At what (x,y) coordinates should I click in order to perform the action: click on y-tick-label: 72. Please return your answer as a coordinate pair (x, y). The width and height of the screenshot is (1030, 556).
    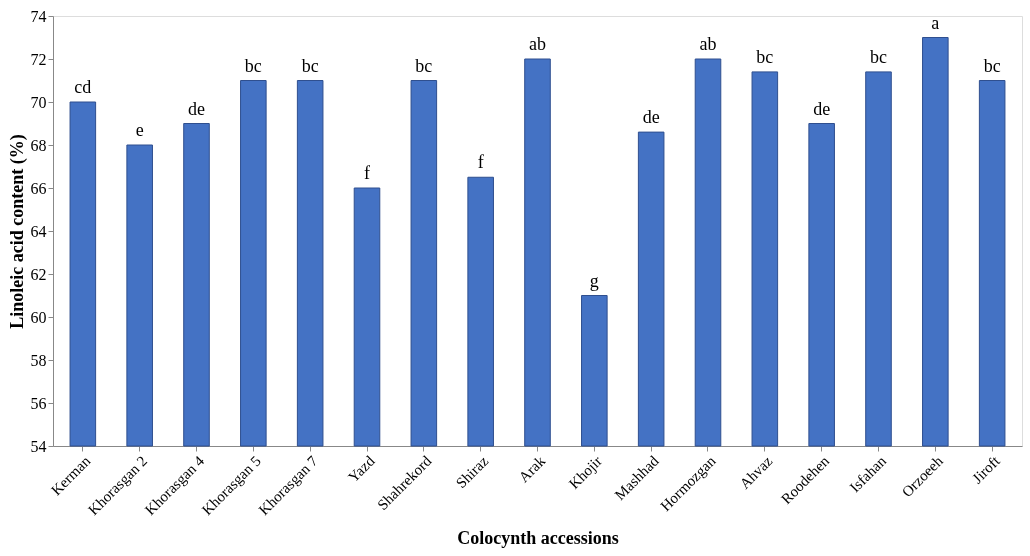
    Looking at the image, I should click on (38, 59).